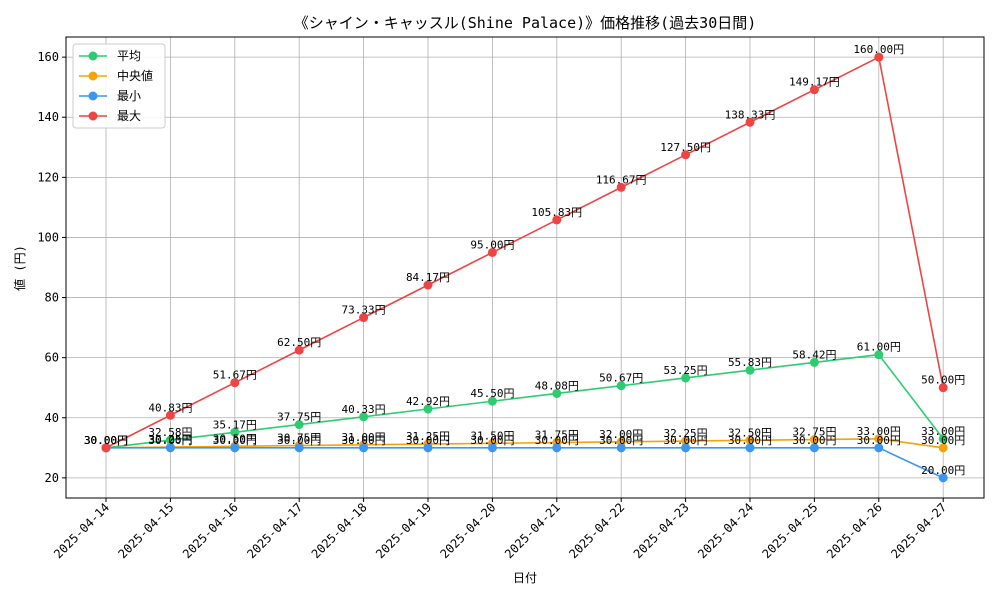 This screenshot has width=1000, height=600. I want to click on data-label: 50.67円, so click(621, 378).